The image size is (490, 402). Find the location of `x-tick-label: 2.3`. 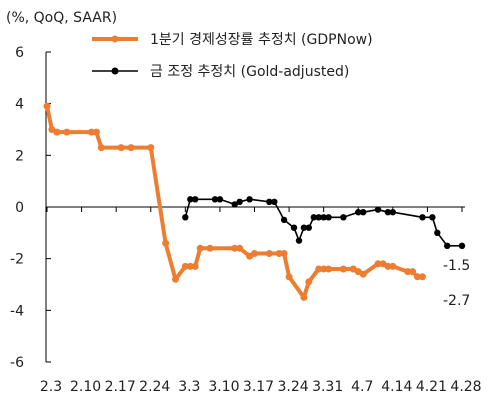

x-tick-label: 2.3 is located at coordinates (51, 387).